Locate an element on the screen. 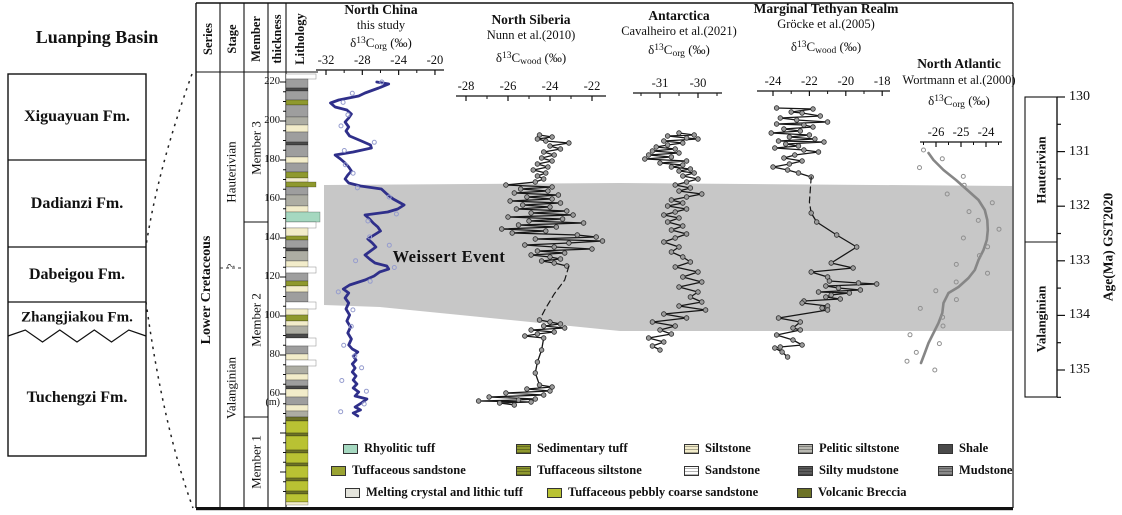 This screenshot has height=515, width=1122. legend-item-label: Pelitic siltstone is located at coordinates (859, 448).